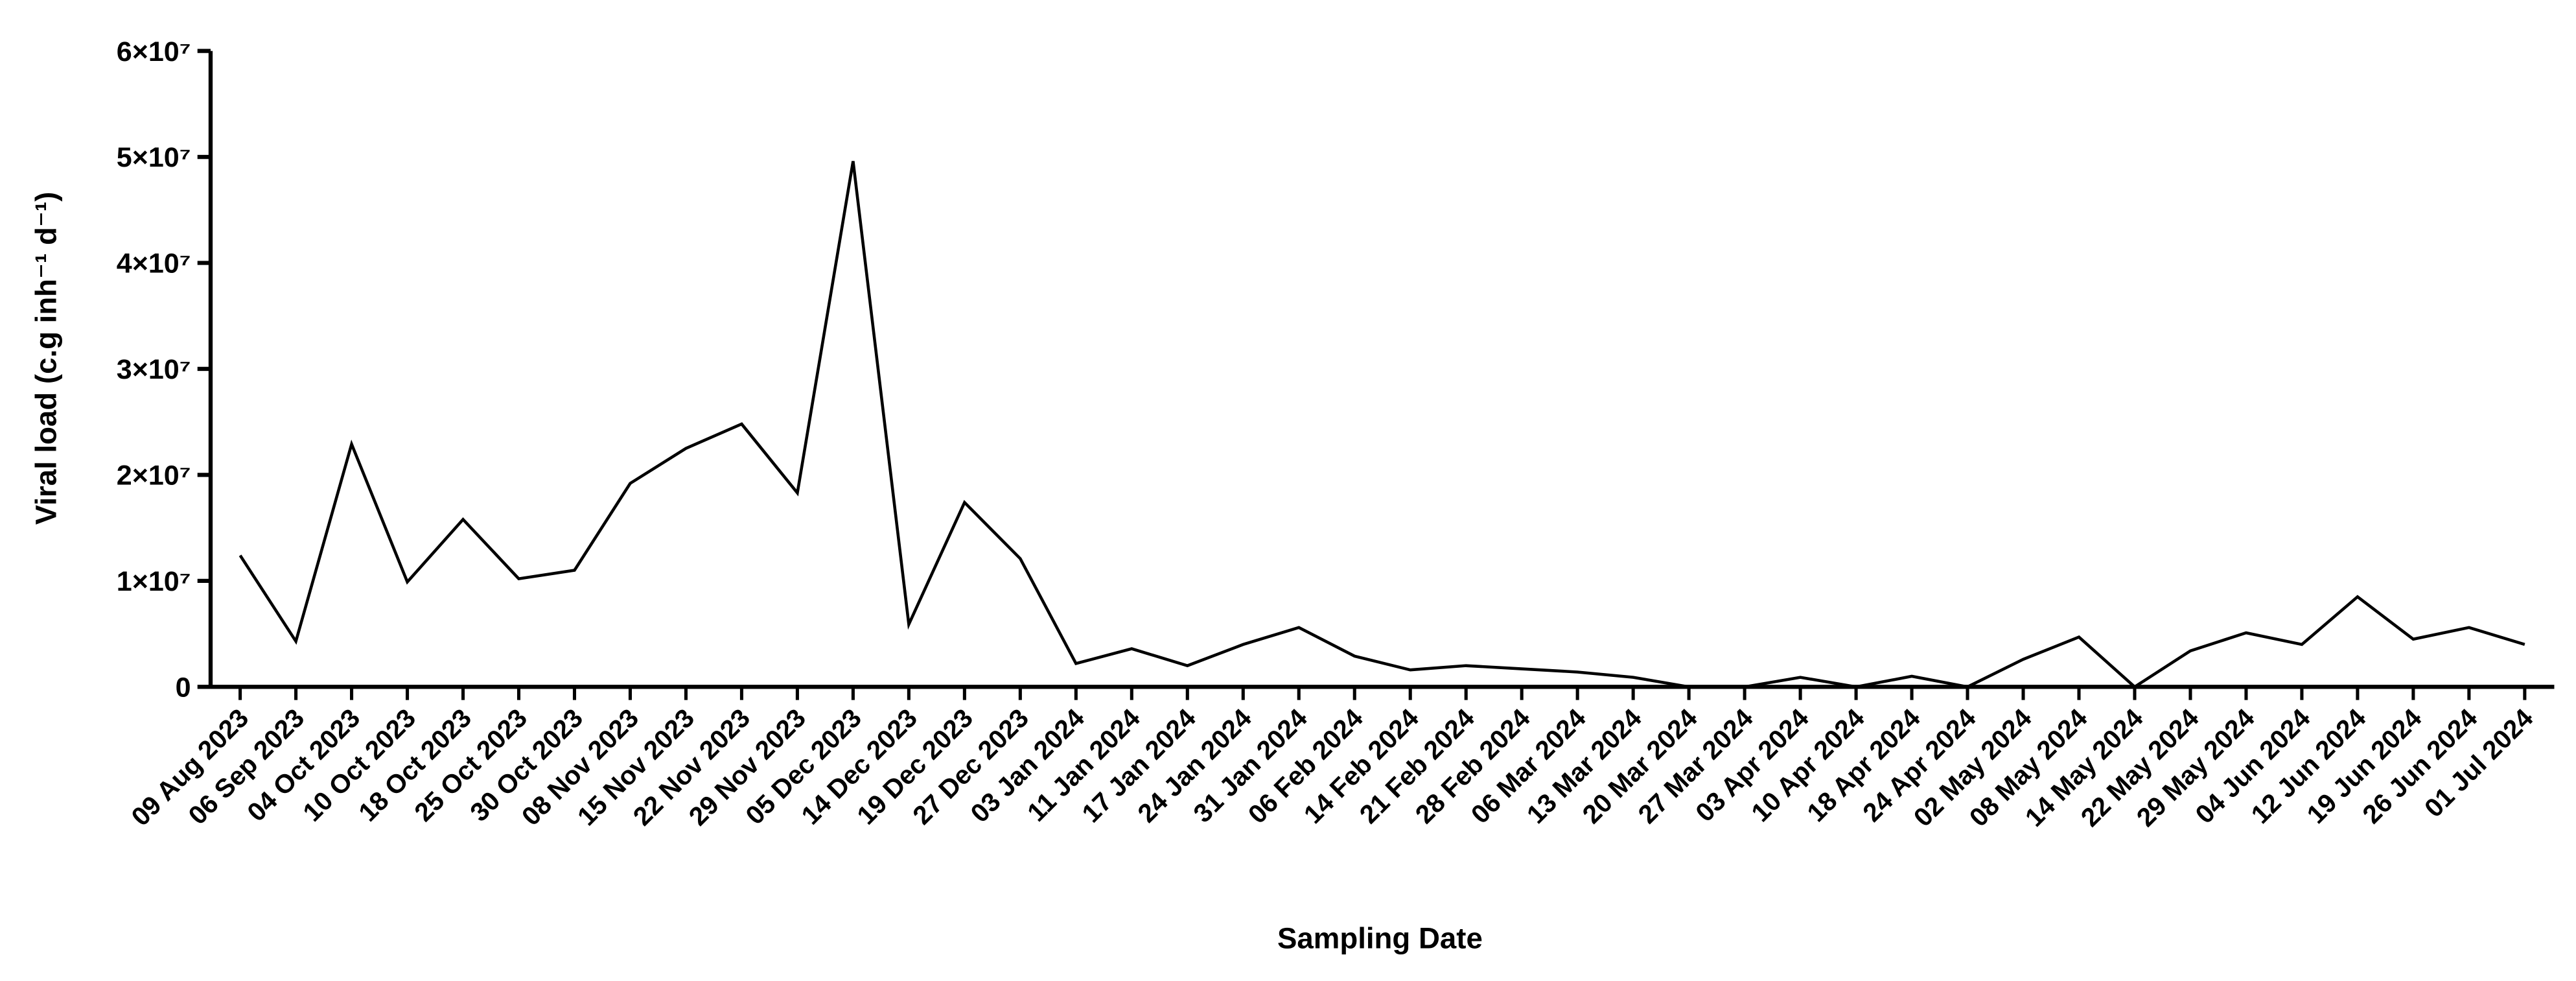 This screenshot has width=2576, height=981. I want to click on y-axis-label: Viral load (c.g inh⁻¹ d⁻¹), so click(46, 358).